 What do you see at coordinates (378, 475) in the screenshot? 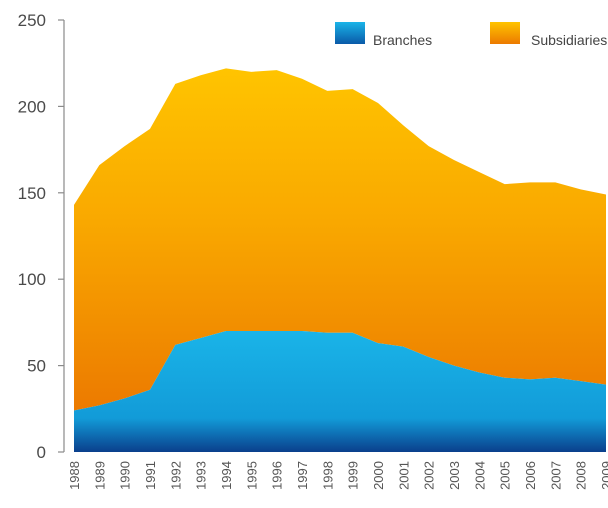
I see `x-tick-label: 2000` at bounding box center [378, 475].